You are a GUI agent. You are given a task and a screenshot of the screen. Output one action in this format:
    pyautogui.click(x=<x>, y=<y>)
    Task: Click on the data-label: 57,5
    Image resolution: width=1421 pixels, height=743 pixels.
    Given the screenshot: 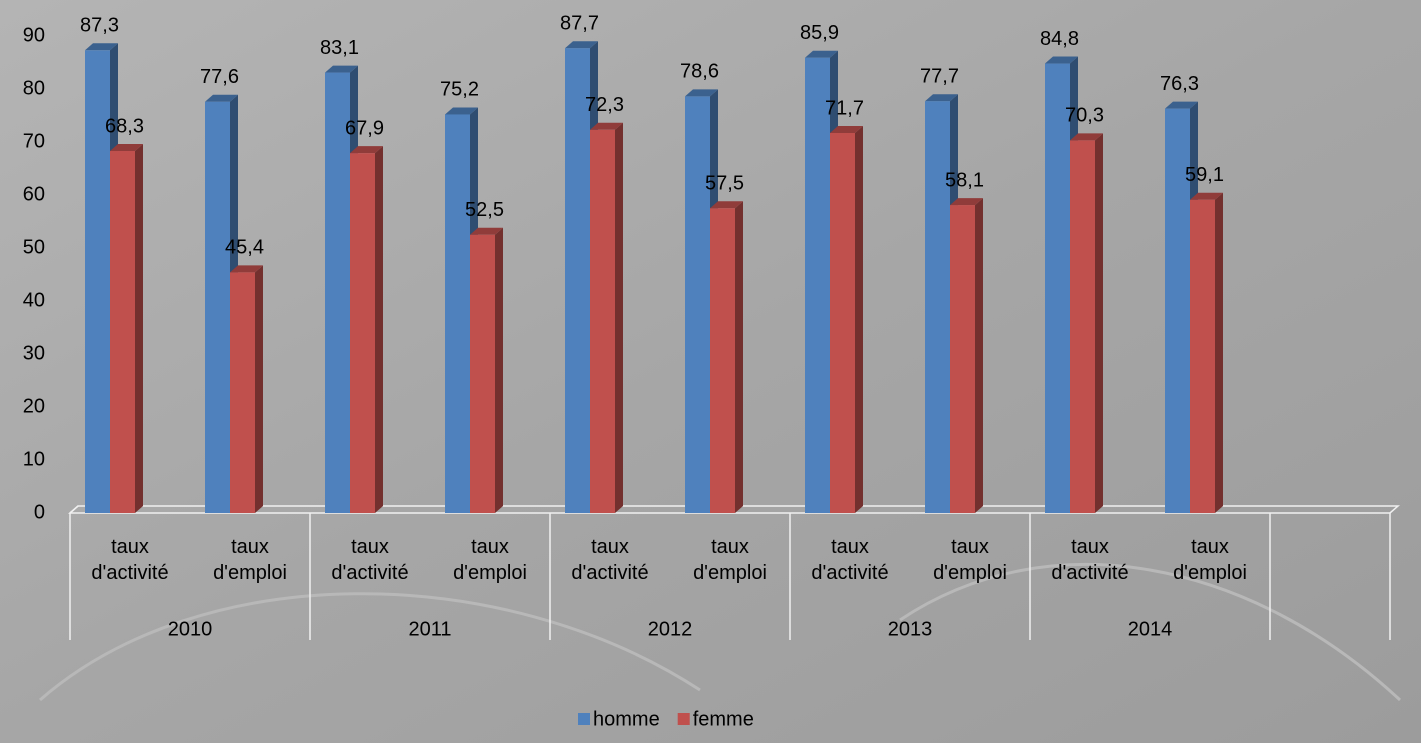 What is the action you would take?
    pyautogui.click(x=724, y=184)
    